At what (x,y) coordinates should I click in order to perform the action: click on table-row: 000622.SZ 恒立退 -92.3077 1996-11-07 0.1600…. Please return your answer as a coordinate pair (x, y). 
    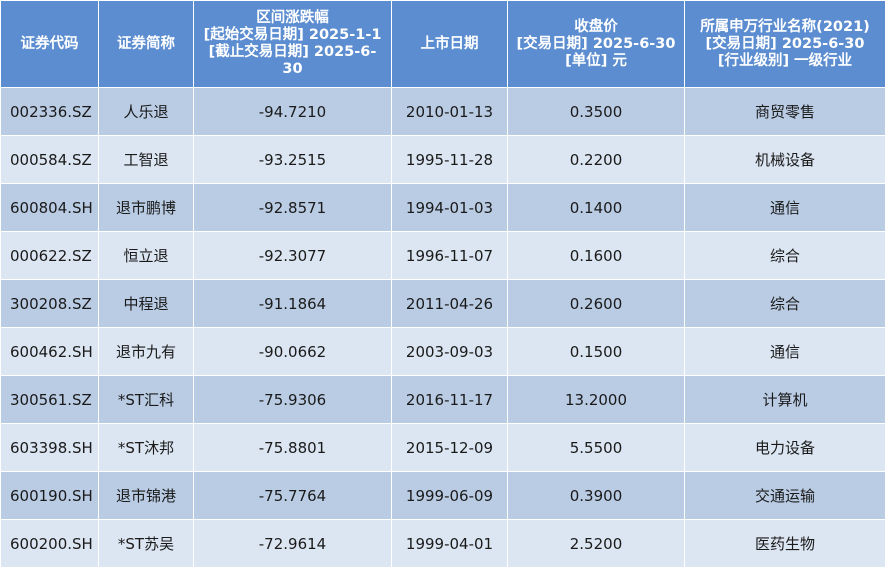
    Looking at the image, I should click on (443, 256).